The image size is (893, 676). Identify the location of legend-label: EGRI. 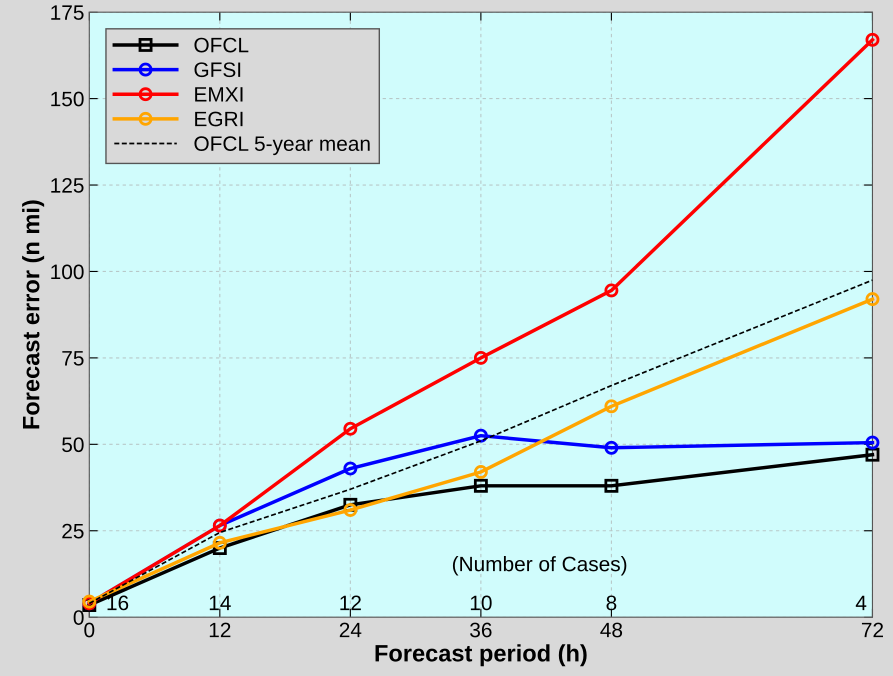
(218, 119).